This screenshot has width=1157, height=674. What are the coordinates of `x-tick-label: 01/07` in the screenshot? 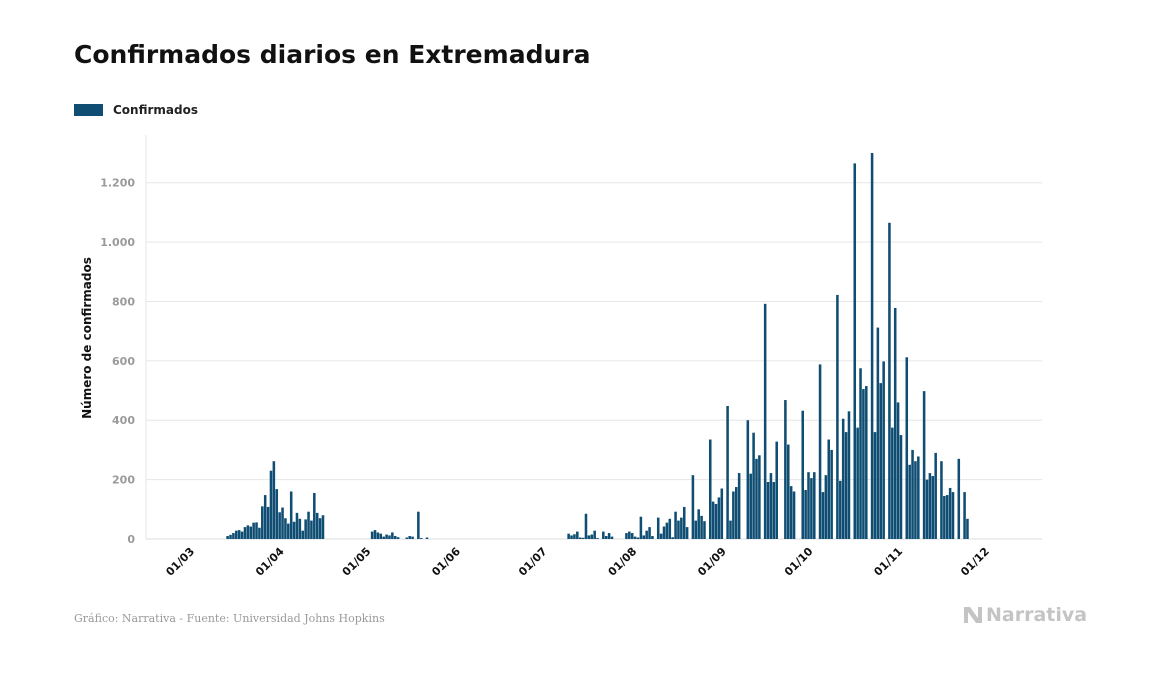 It's located at (533, 562).